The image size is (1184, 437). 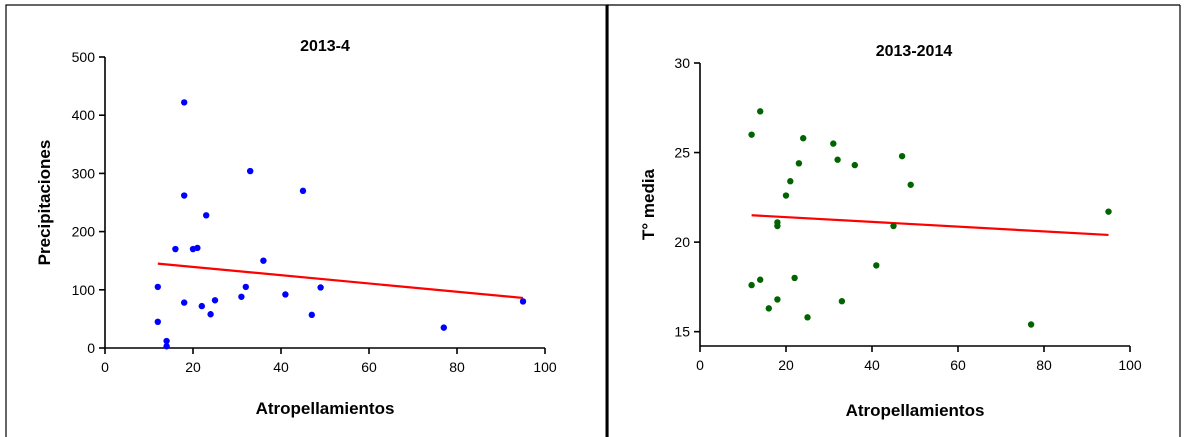 What do you see at coordinates (457, 367) in the screenshot?
I see `chart-0-x-tick-label: 80` at bounding box center [457, 367].